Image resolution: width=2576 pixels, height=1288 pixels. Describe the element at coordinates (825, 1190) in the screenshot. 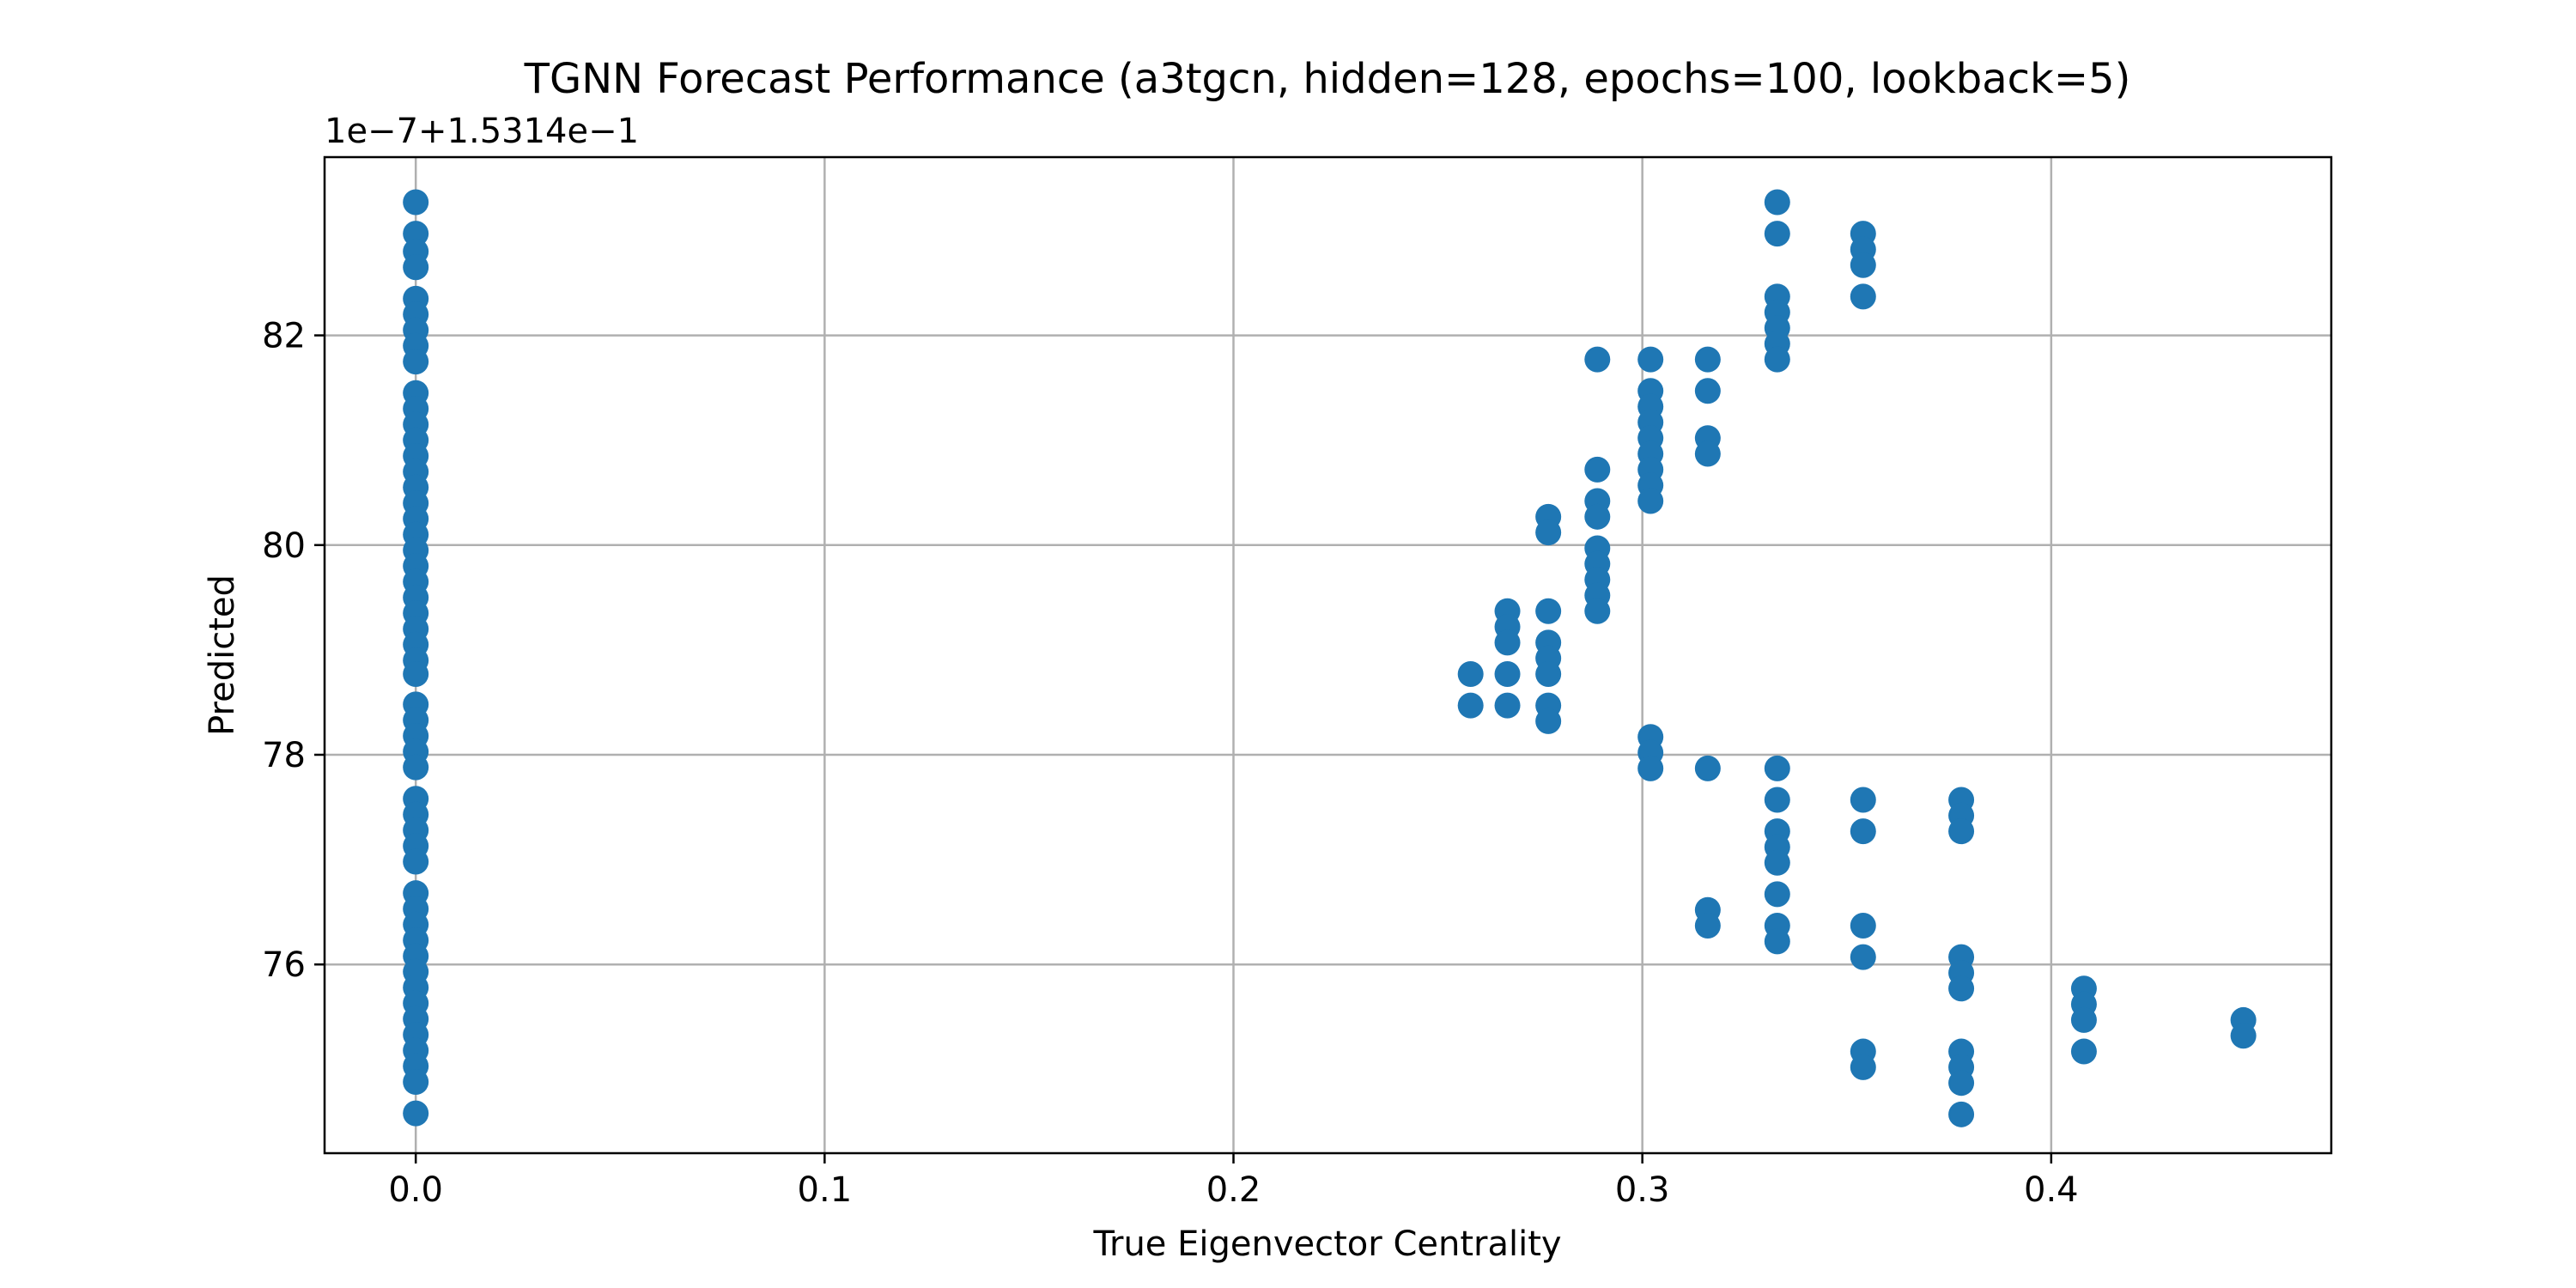

I see `x-tick-label: 0.1` at that location.